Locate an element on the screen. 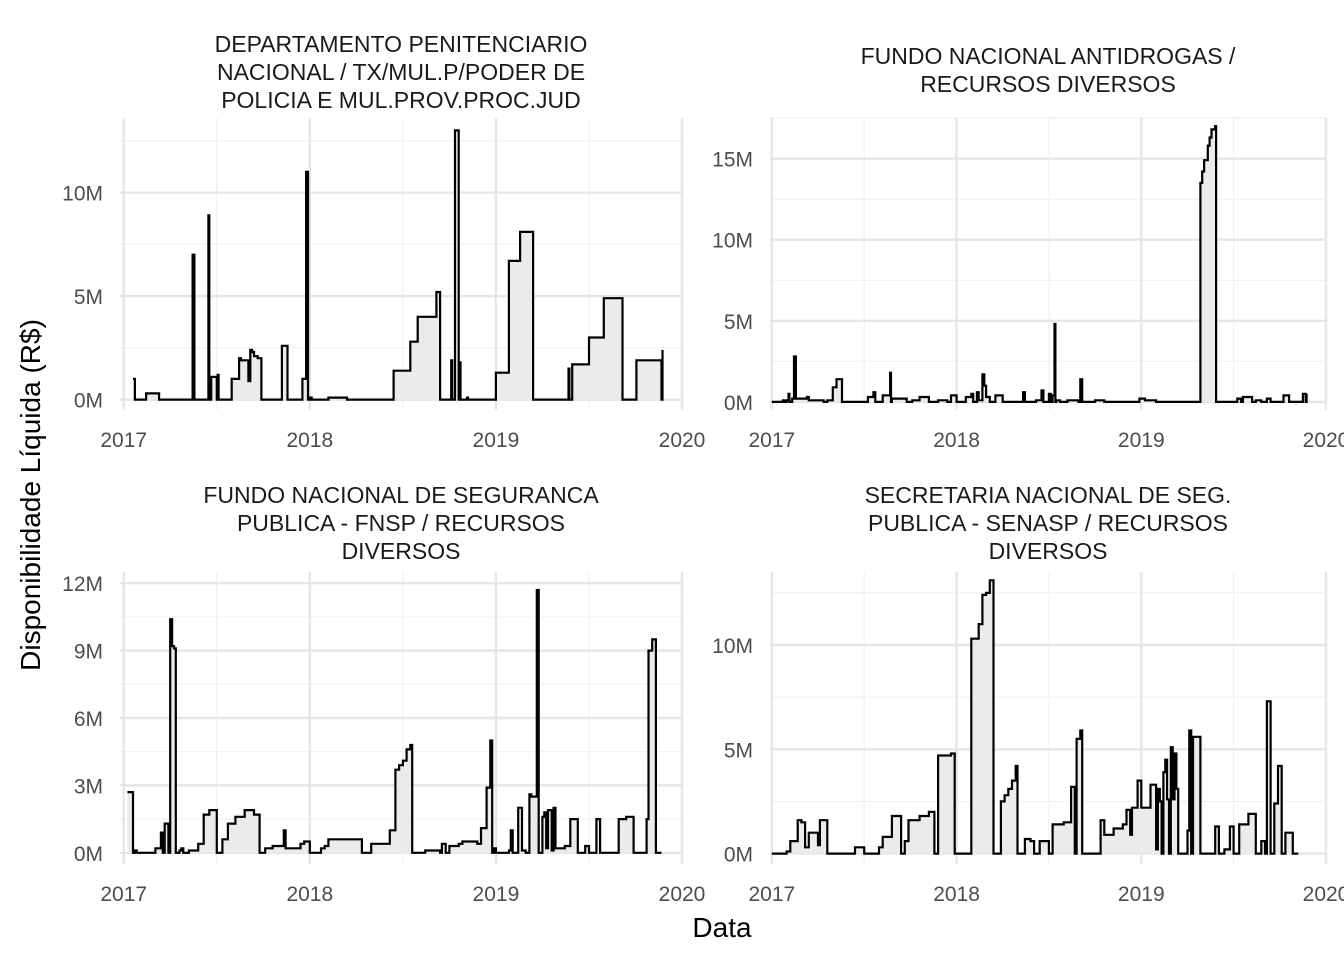  y-axis-label: Disponibilidade Líquida (R$) is located at coordinates (30, 495).